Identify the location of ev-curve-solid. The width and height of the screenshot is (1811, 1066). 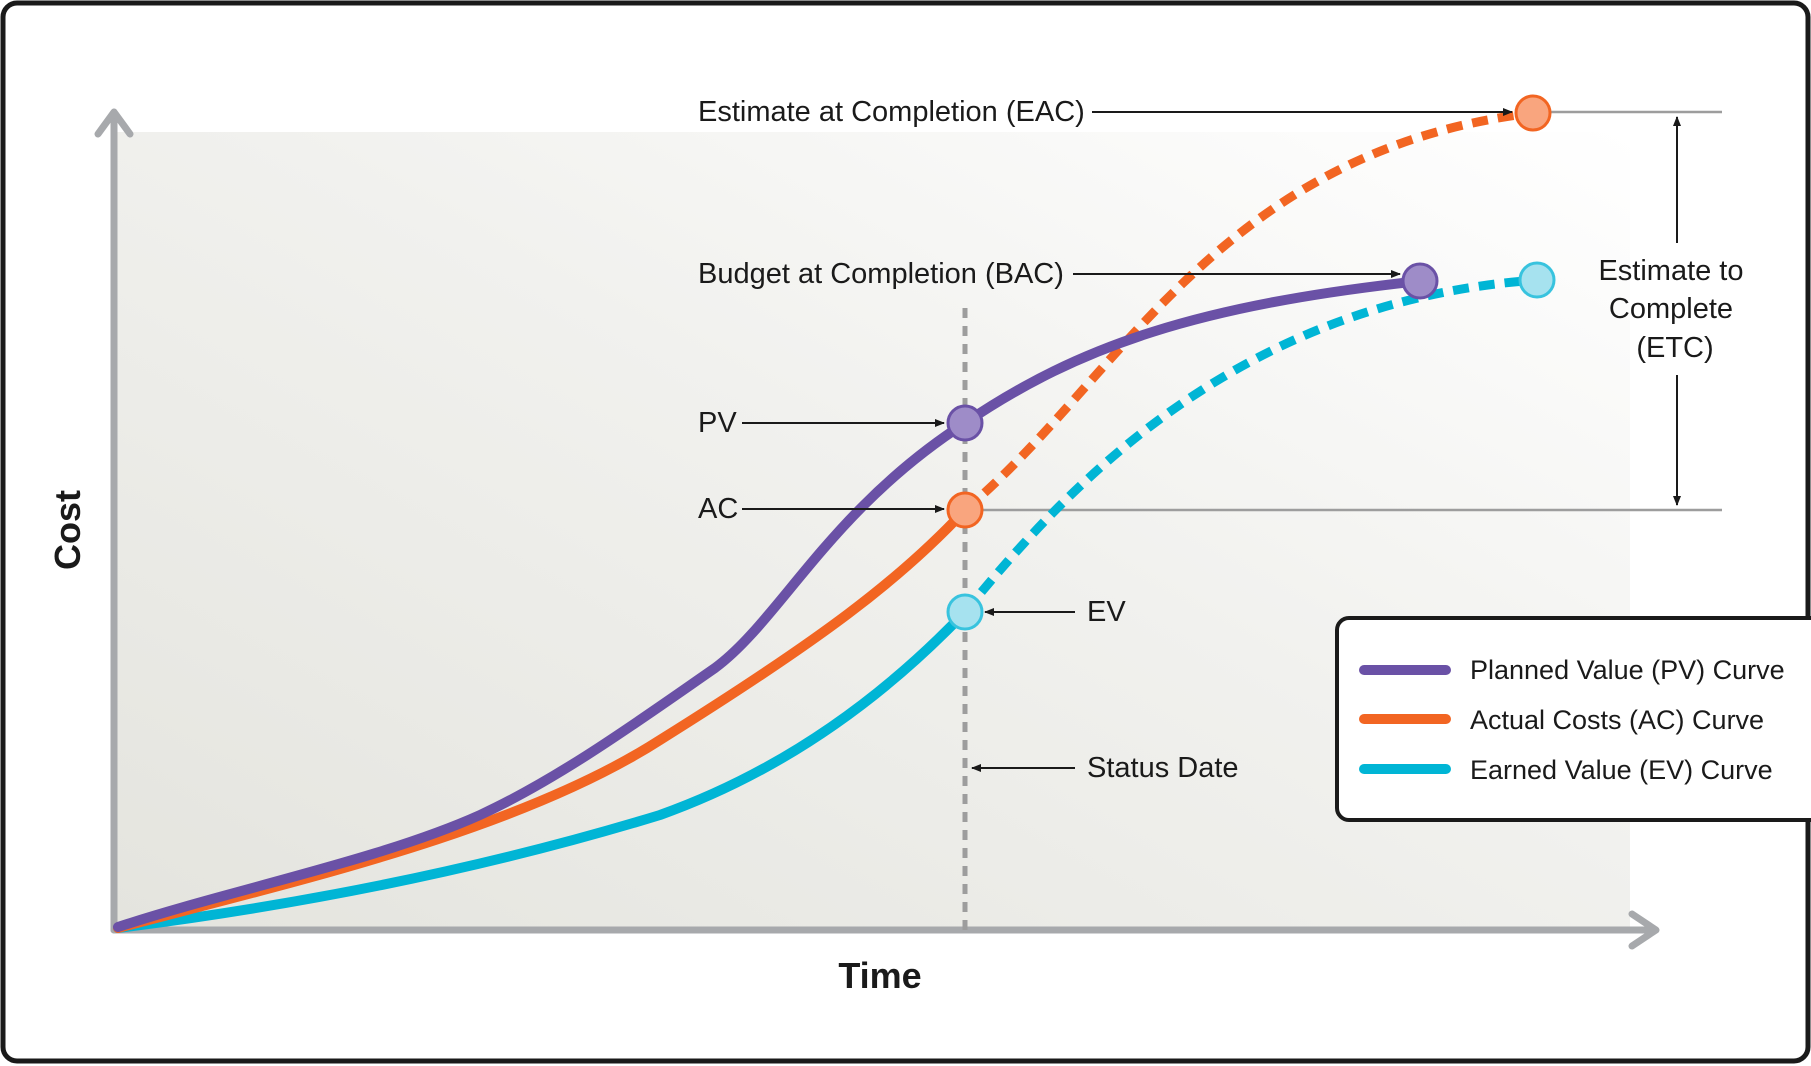
(541, 770).